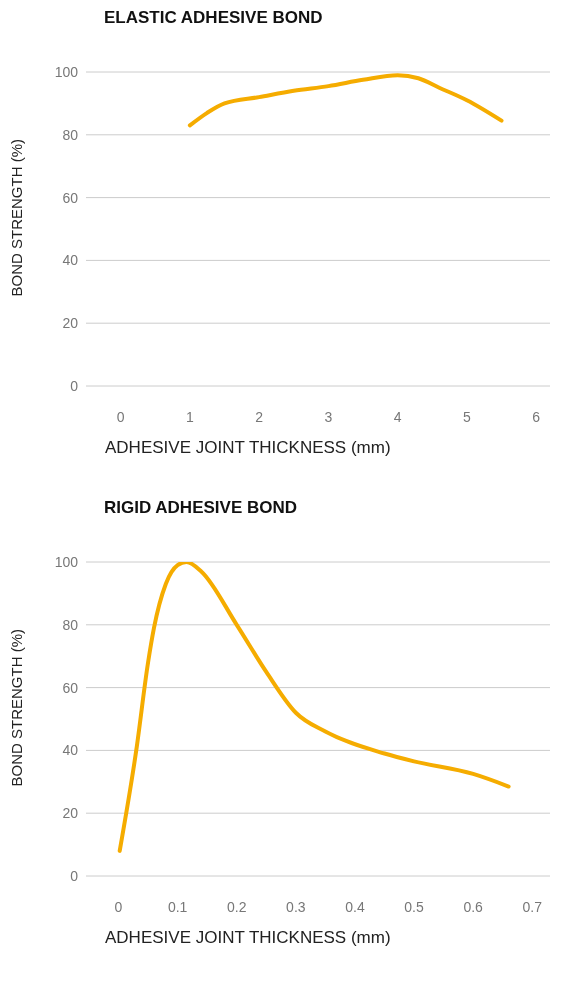 This screenshot has width=569, height=1008. Describe the element at coordinates (201, 508) in the screenshot. I see `chart-title: RIGID ADHESIVE BOND` at that location.